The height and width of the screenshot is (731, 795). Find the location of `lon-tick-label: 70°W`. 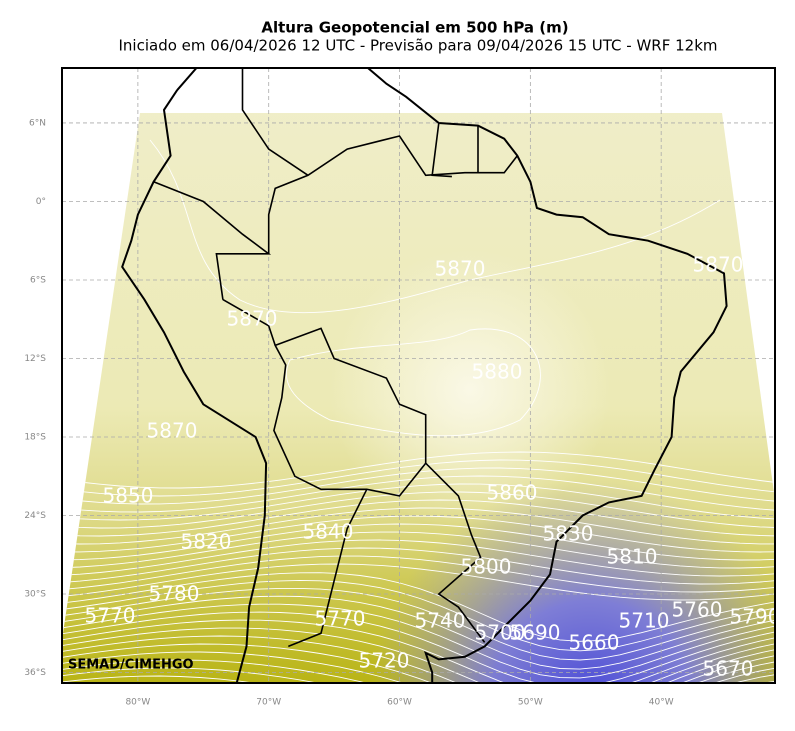

lon-tick-label: 70°W is located at coordinates (268, 703).